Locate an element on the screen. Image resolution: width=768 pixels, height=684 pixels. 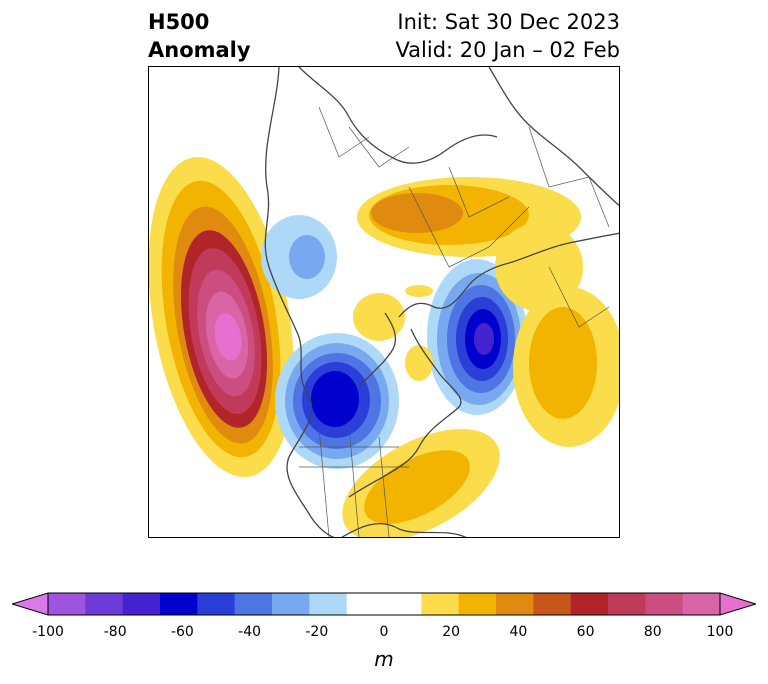
colorbar-tick-label: -40 is located at coordinates (250, 632).